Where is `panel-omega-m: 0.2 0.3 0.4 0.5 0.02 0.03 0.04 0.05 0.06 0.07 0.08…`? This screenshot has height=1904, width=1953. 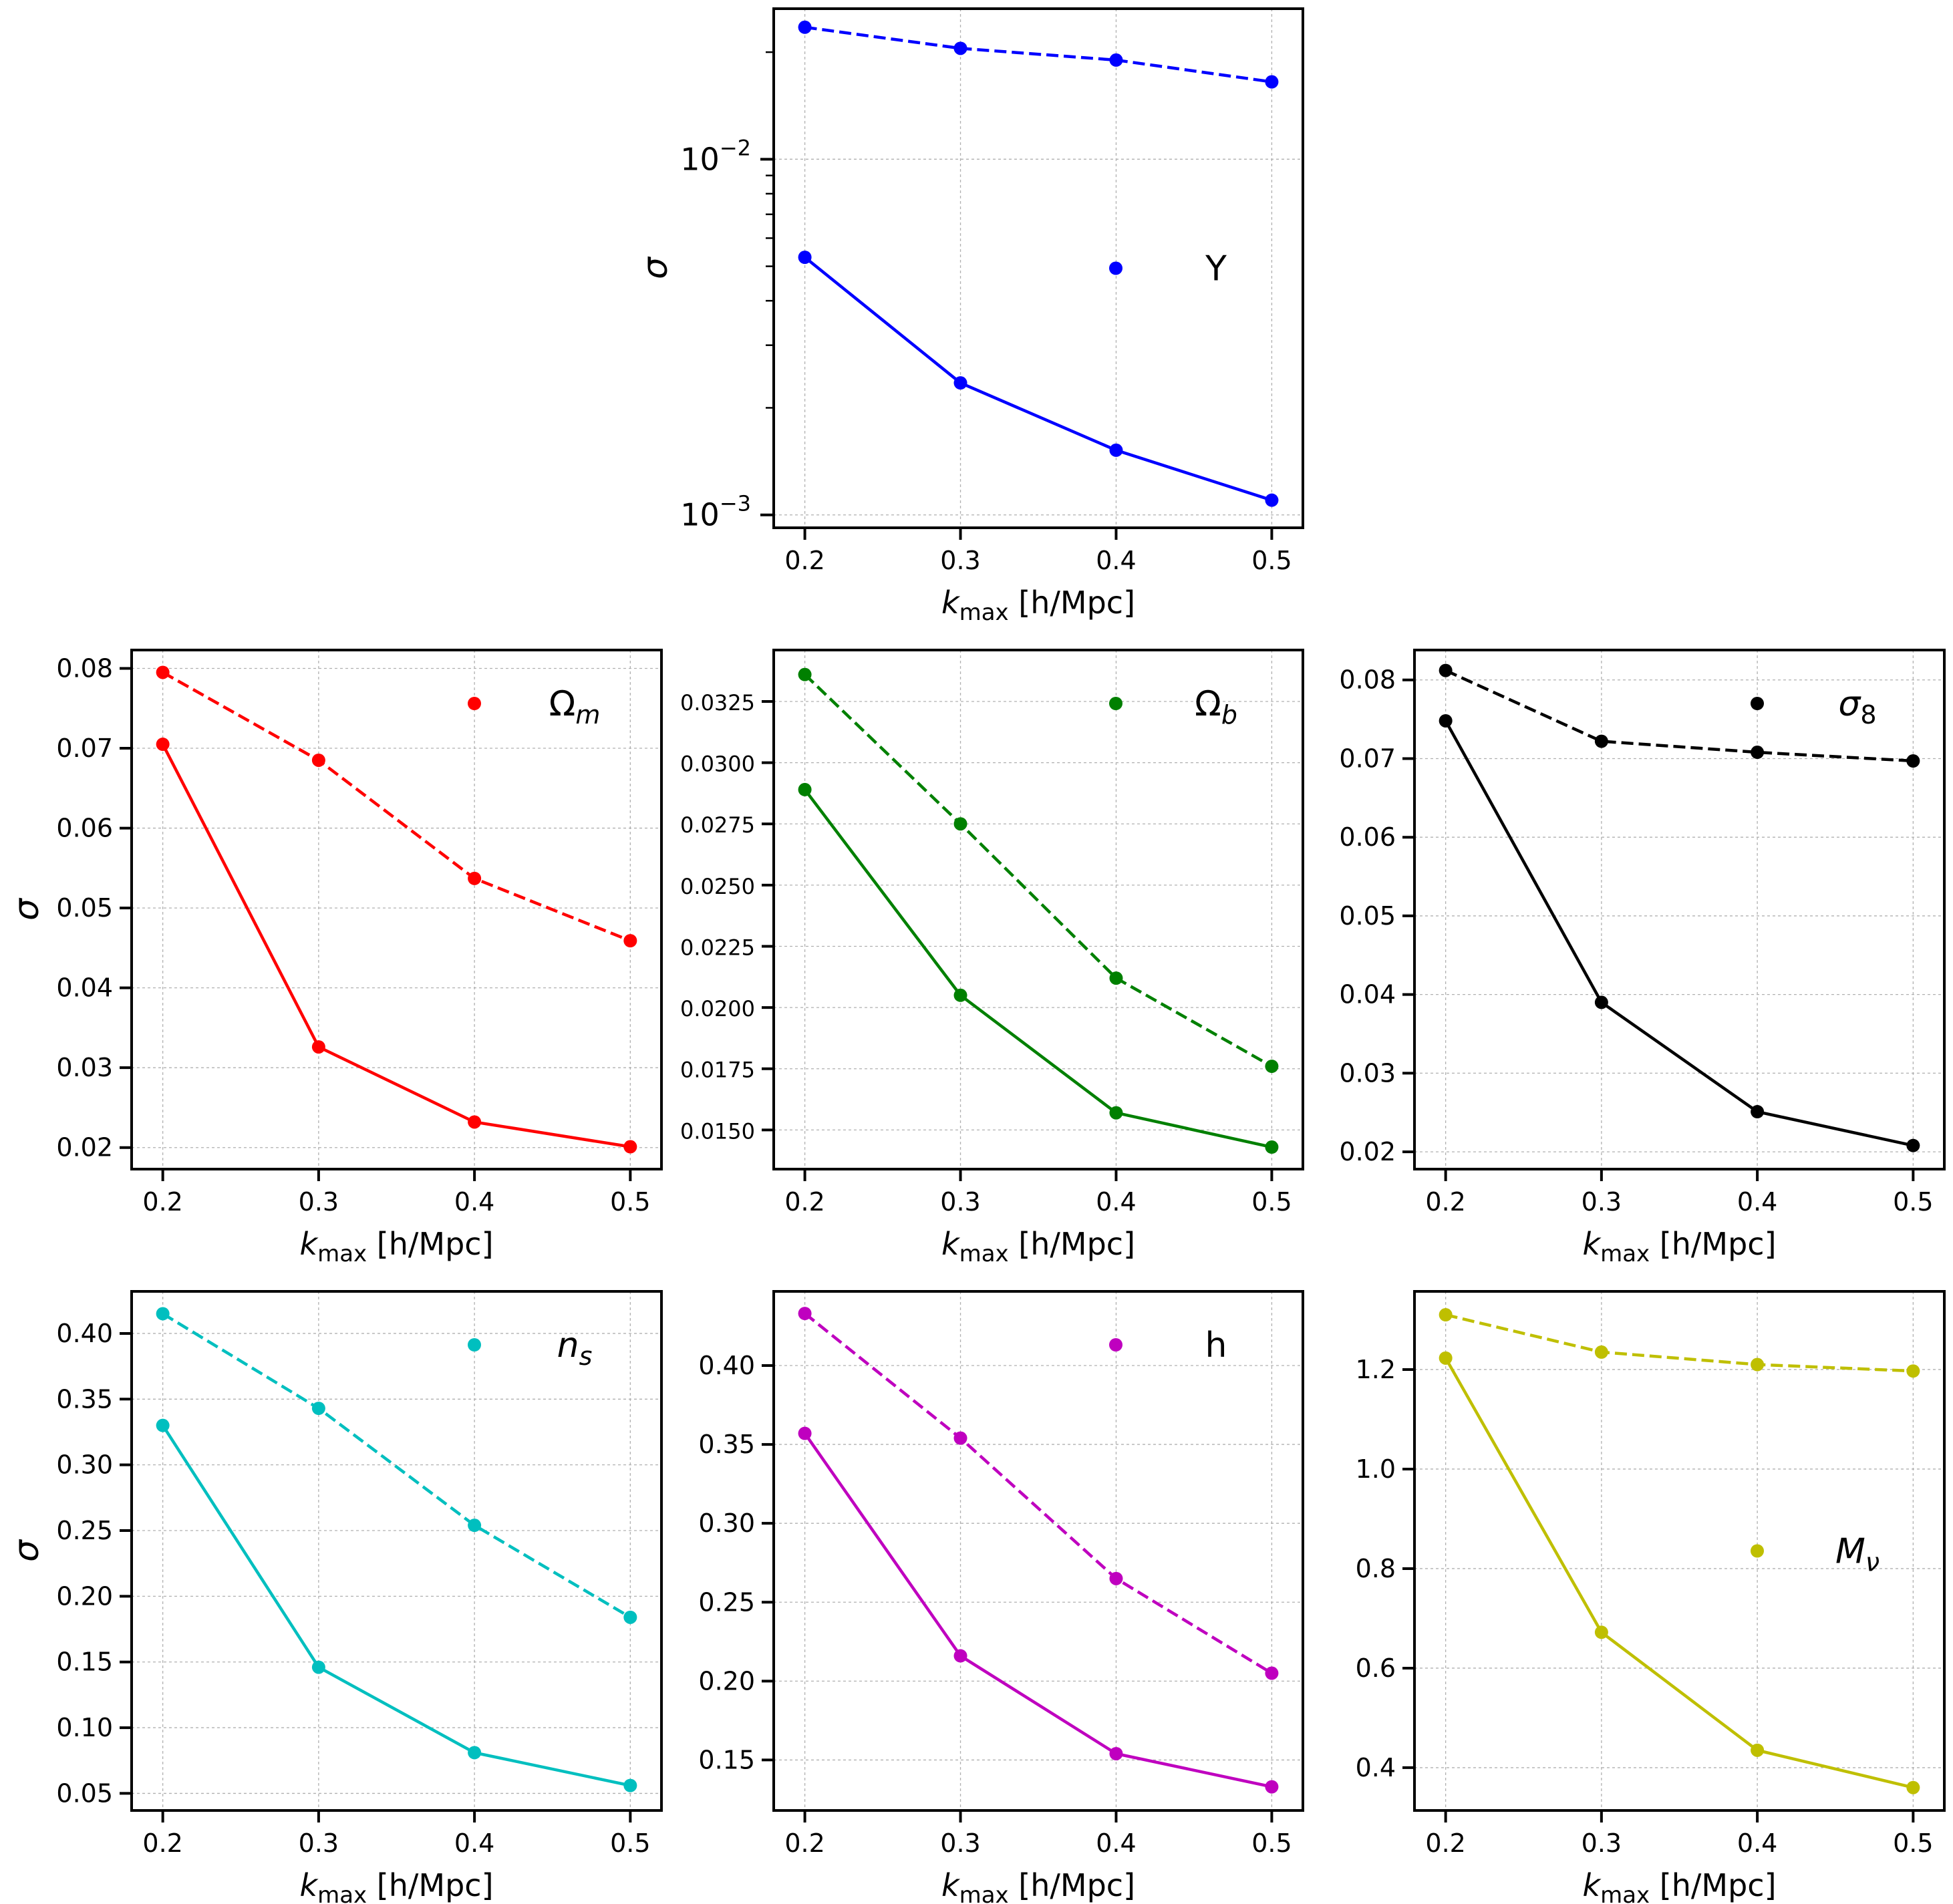
panel-omega-m: 0.2 0.3 0.4 0.5 0.02 0.03 0.04 0.05 0.06 0.07 0.08… is located at coordinates (335, 958).